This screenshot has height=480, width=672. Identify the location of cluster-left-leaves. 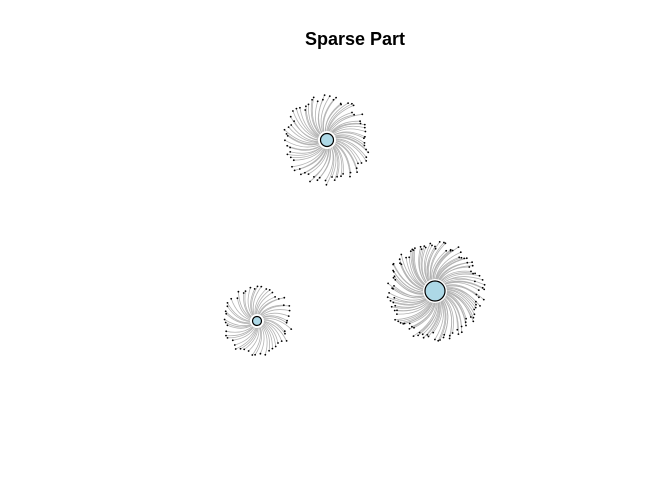
(258, 320).